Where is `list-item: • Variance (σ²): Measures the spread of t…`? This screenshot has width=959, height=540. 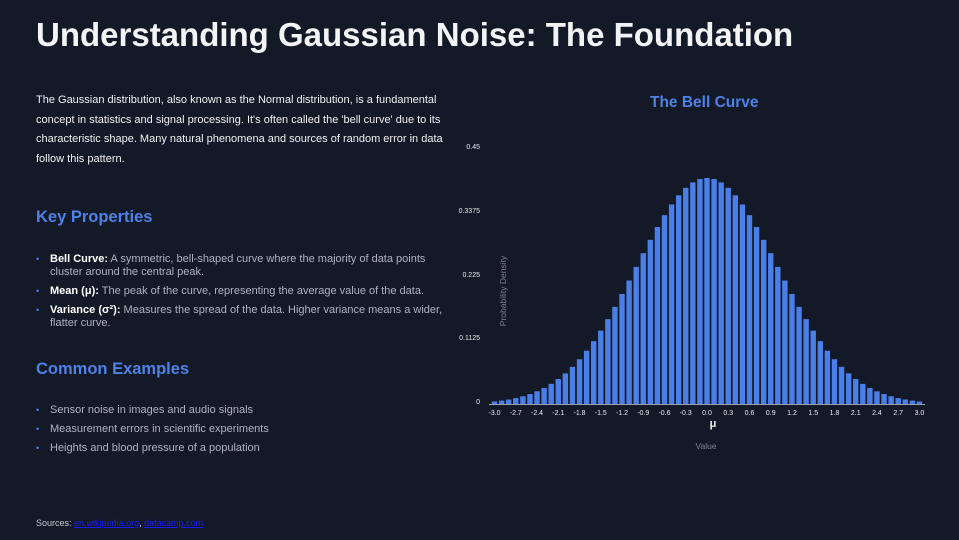 list-item: • Variance (σ²): Measures the spread of t… is located at coordinates (246, 317).